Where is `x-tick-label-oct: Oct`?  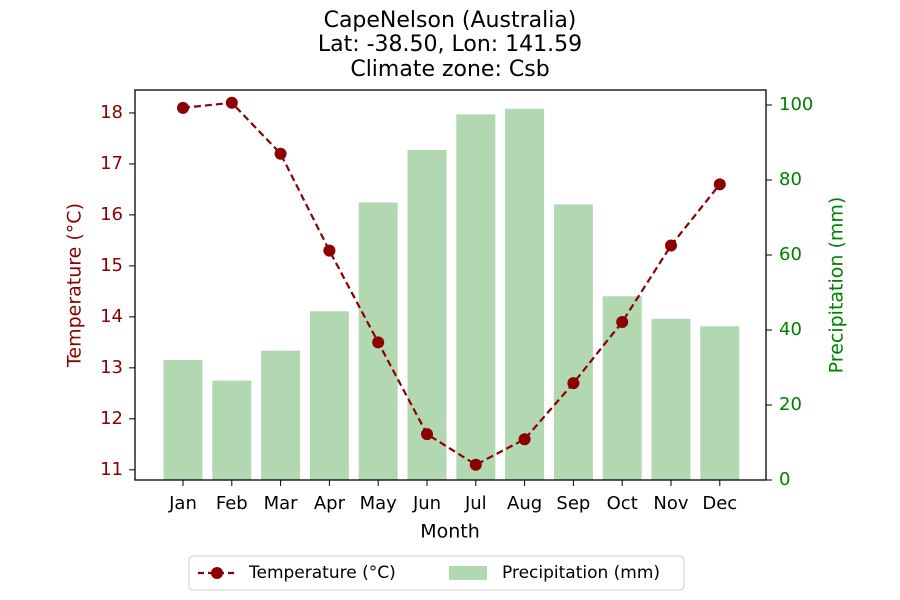 x-tick-label-oct: Oct is located at coordinates (622, 503).